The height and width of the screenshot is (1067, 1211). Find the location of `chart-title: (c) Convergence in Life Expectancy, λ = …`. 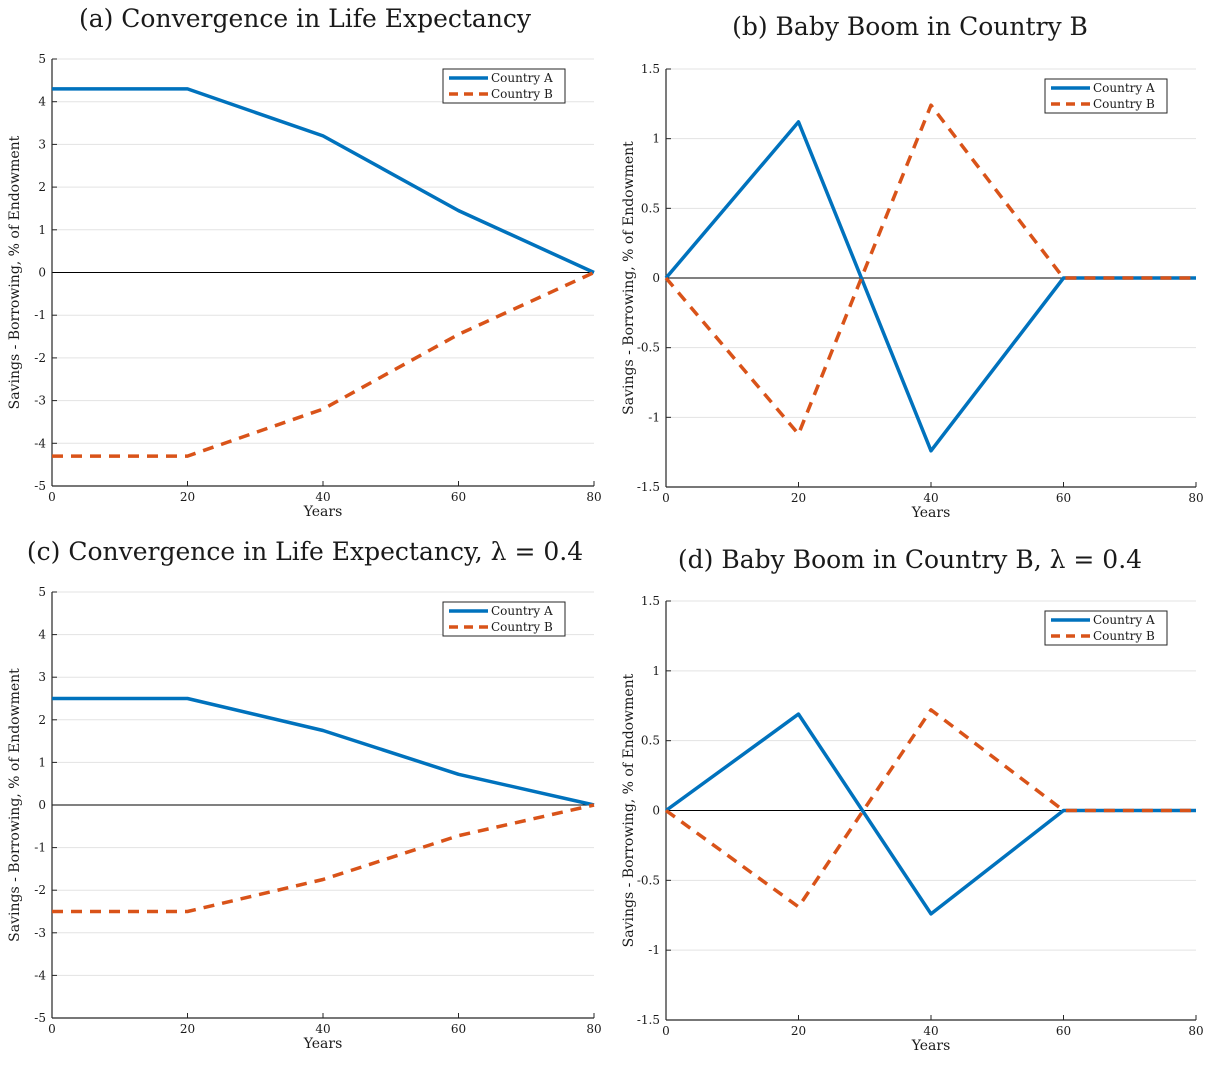

chart-title: (c) Convergence in Life Expectancy, λ = … is located at coordinates (305, 551).